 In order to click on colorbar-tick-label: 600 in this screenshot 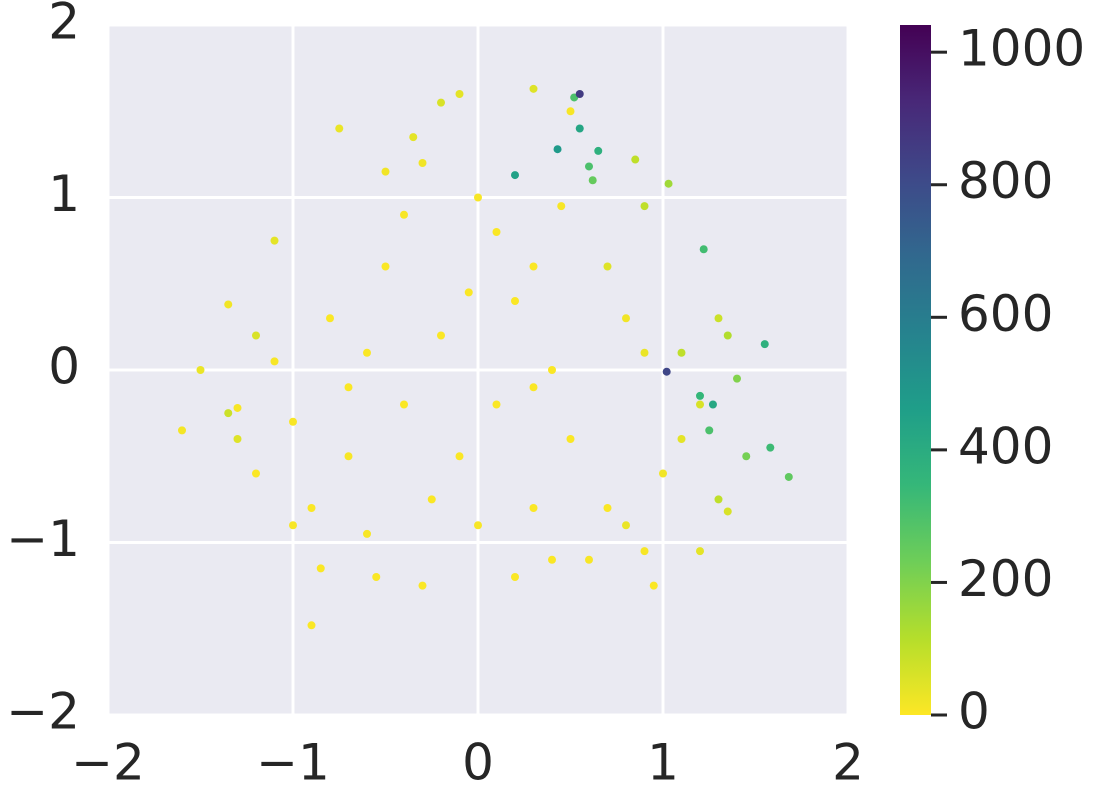, I will do `click(1005, 314)`.